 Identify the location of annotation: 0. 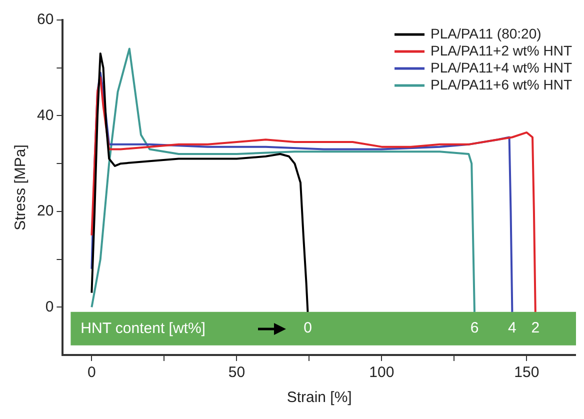
(308, 328).